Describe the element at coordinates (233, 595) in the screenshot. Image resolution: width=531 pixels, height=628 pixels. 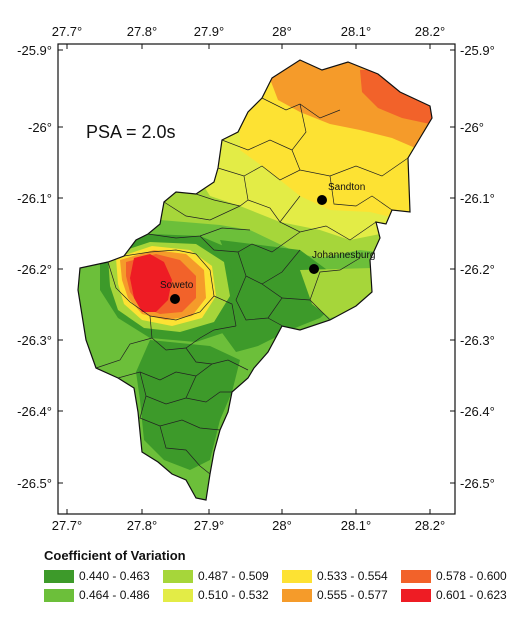
I see `legend-label: 0.510 - 0.532` at that location.